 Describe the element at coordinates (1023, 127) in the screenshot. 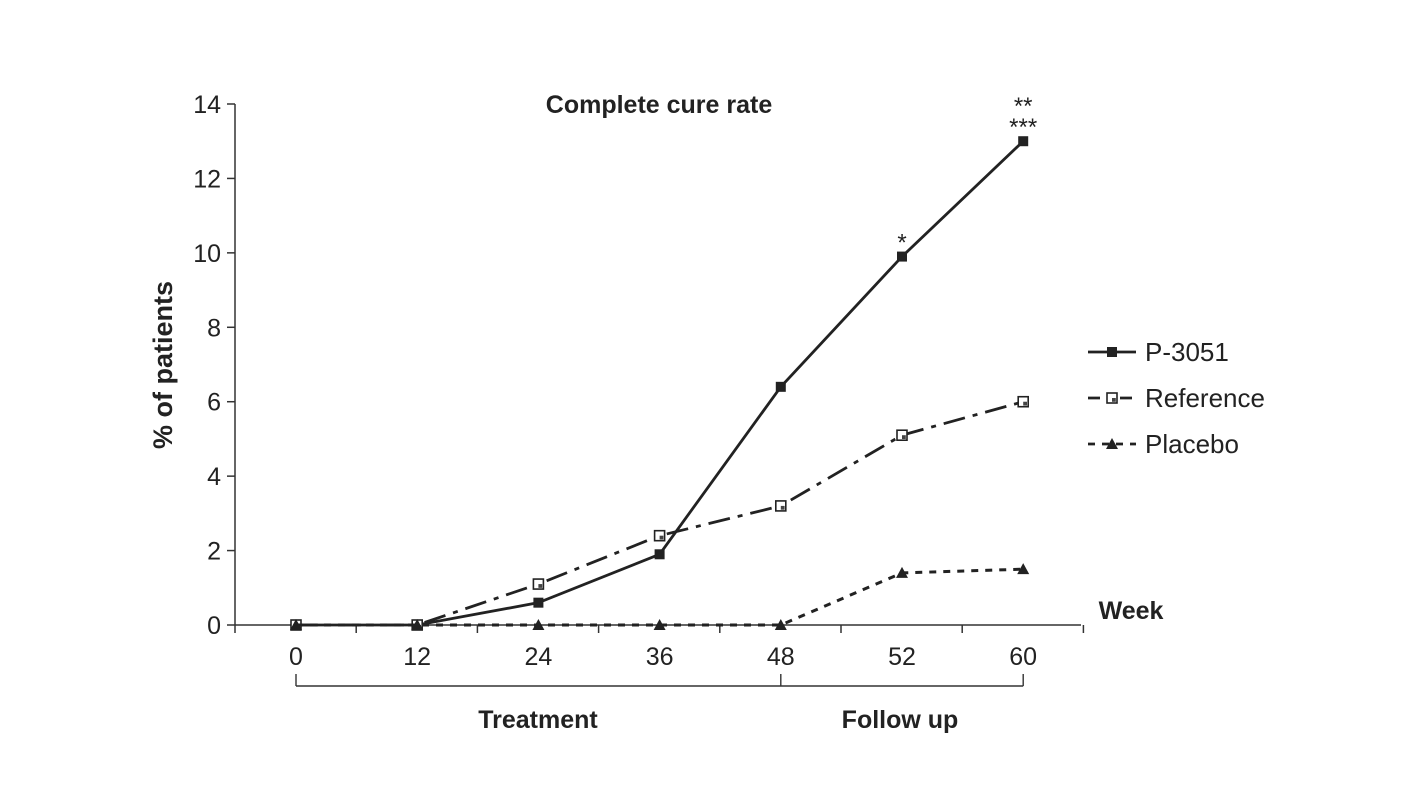

I see `significance-annotation: ***` at that location.